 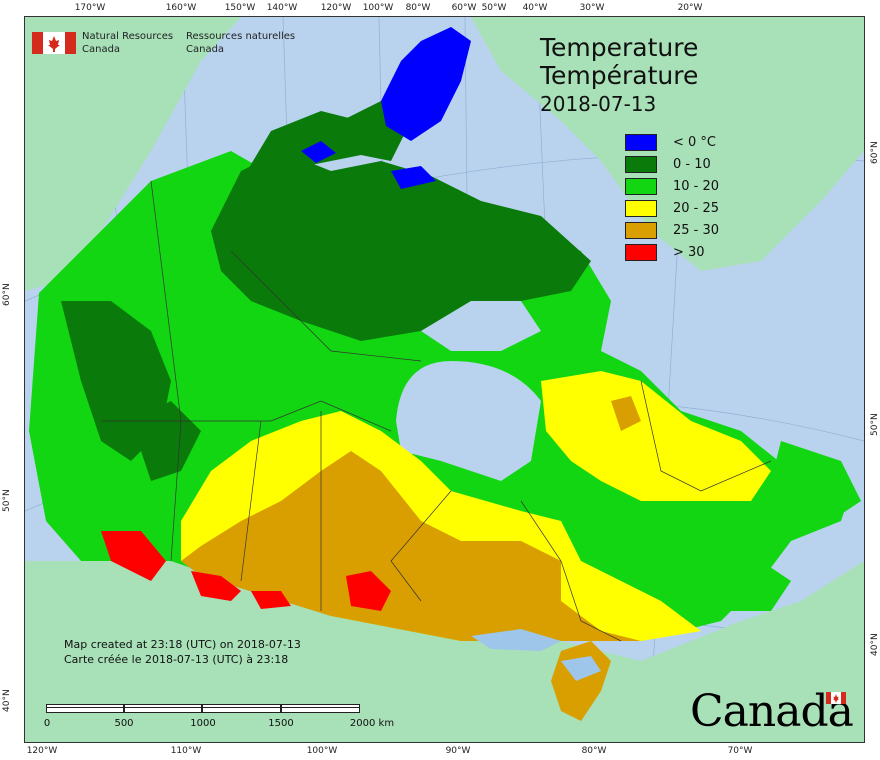 What do you see at coordinates (378, 8) in the screenshot?
I see `graticule-label-top: 100°W` at bounding box center [378, 8].